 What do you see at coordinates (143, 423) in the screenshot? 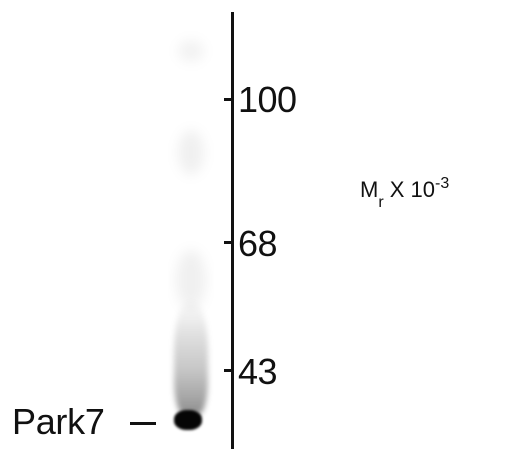
I see `band-label-dash` at bounding box center [143, 423].